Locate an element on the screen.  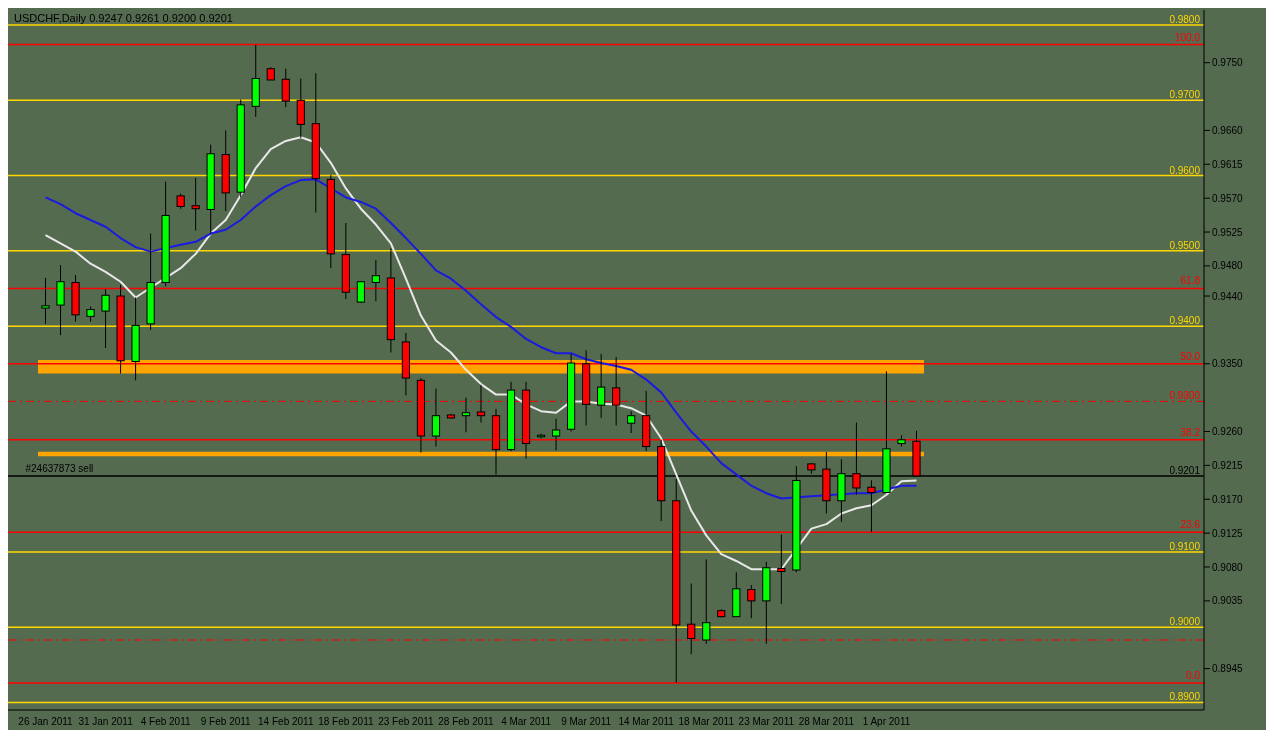
annotation: 0.0 is located at coordinates (1193, 675).